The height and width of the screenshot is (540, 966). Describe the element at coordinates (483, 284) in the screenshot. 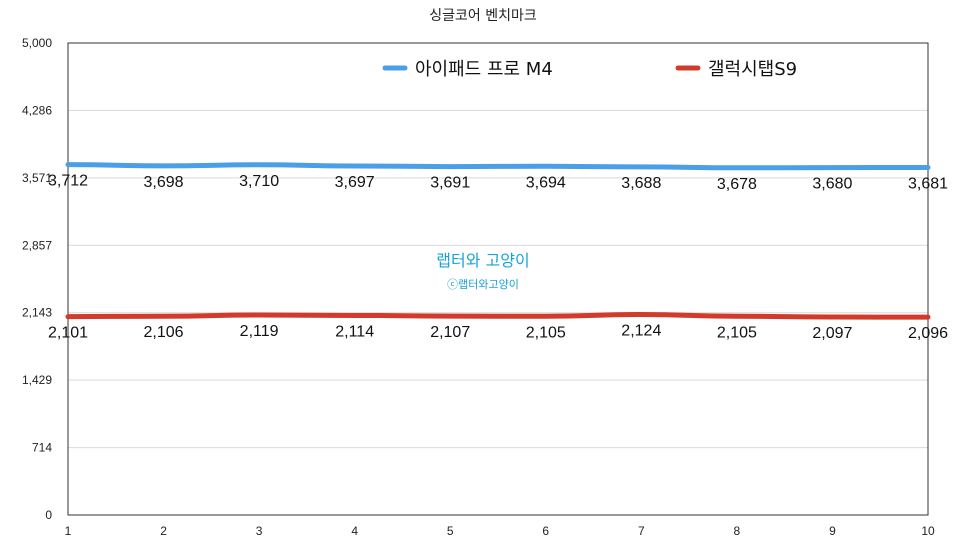

I see `watermark-sub-text: ⓒ랩터와고양이` at that location.